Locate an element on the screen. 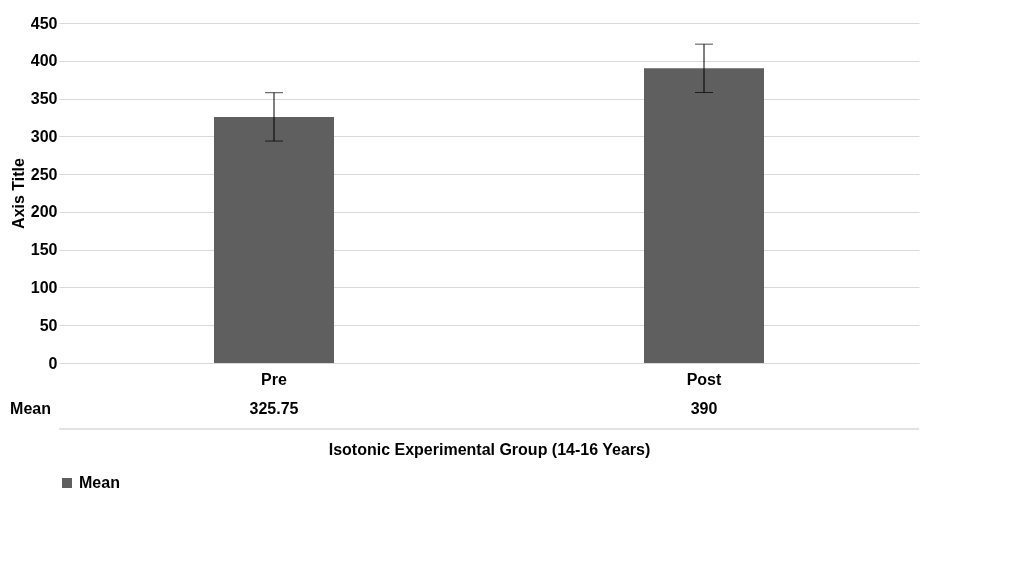 The image size is (1020, 575). data-label: 325.75 is located at coordinates (274, 408).